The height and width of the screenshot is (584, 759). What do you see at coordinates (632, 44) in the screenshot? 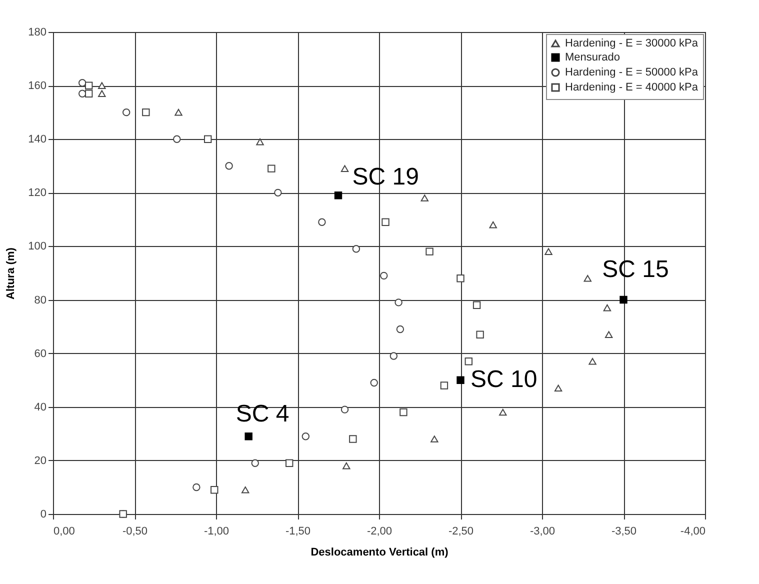
I see `legend-label: Hardening - E = 30000 kPa` at bounding box center [632, 44].